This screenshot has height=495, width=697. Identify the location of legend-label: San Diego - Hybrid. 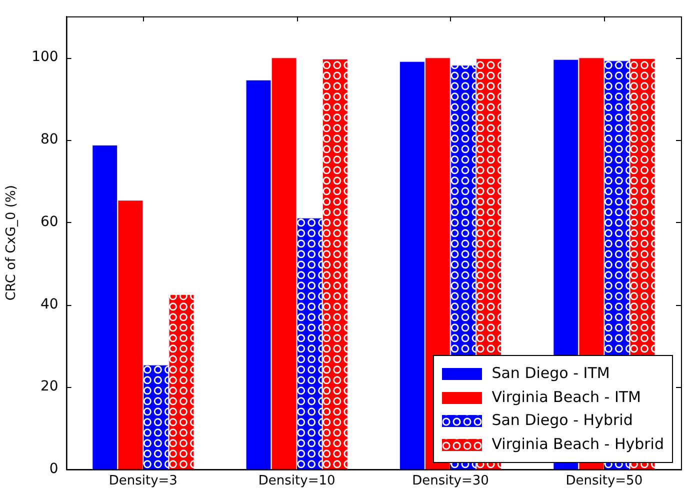
(562, 421).